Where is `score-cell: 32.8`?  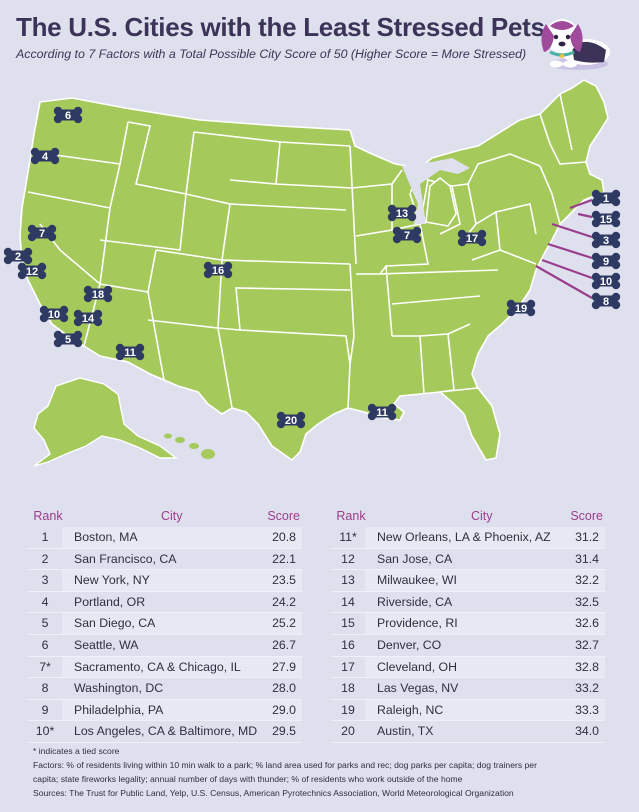
score-cell: 32.8 is located at coordinates (587, 666).